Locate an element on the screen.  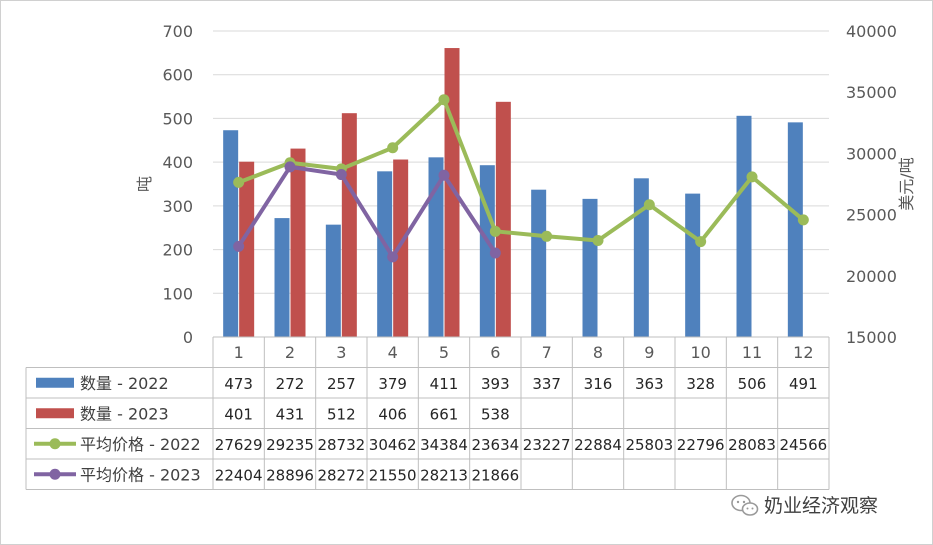
table-cell: 337 is located at coordinates (546, 384).